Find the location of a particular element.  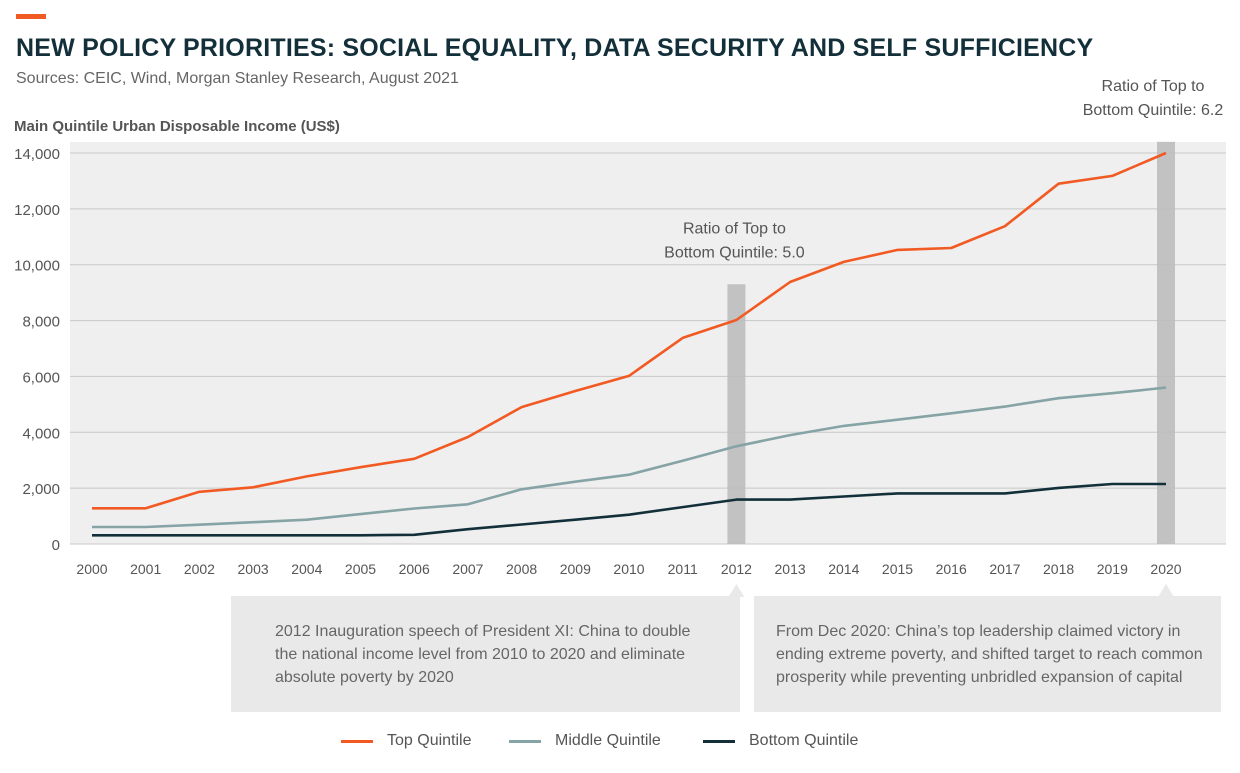

legend-item-middle: Middle Quintile is located at coordinates (585, 741).